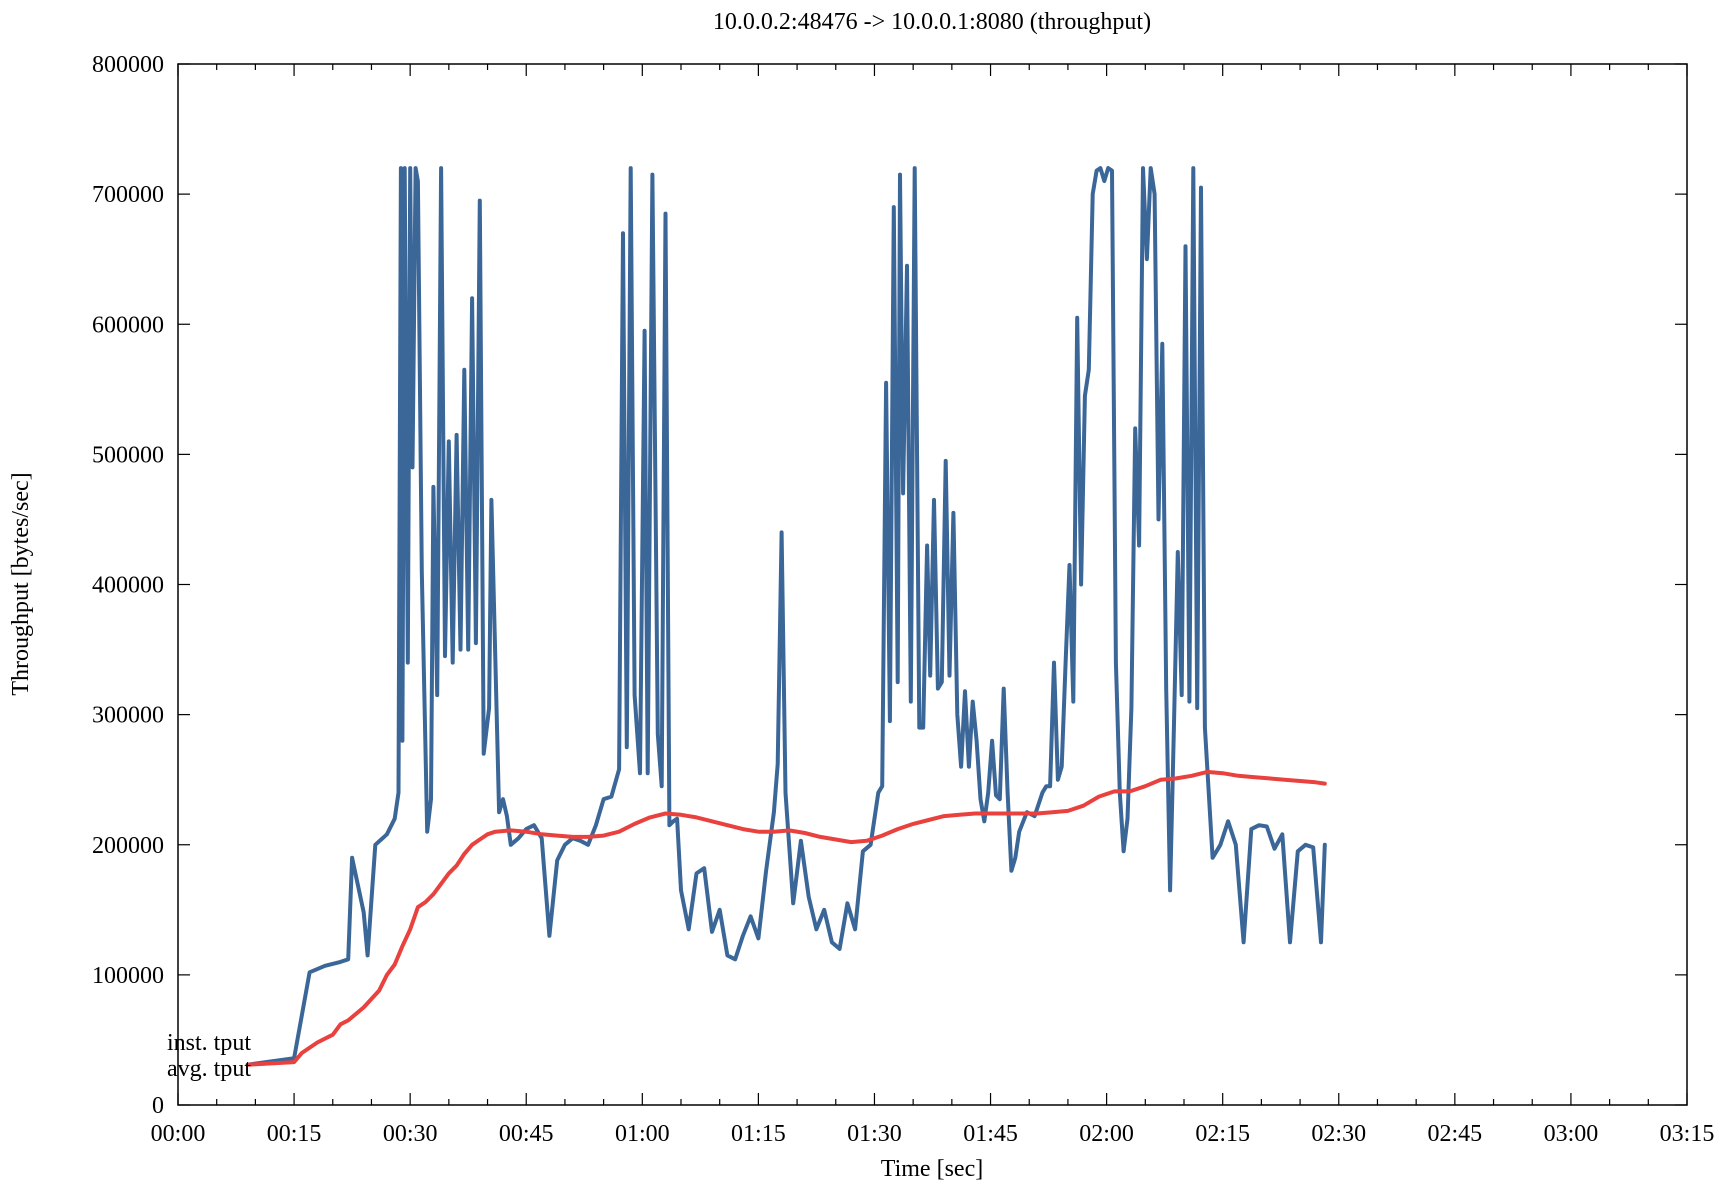 Image resolution: width=1729 pixels, height=1194 pixels. Describe the element at coordinates (21, 583) in the screenshot. I see `y-axis-label: Throughput [bytes/sec]` at that location.